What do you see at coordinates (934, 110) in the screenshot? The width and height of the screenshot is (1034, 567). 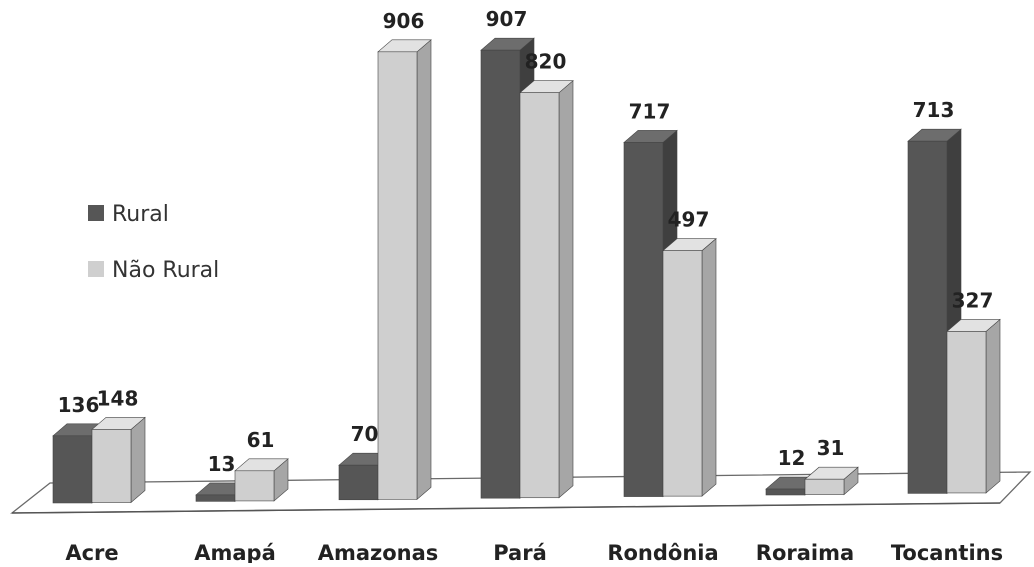 I see `data-label-rural-tocantins: 713` at bounding box center [934, 110].